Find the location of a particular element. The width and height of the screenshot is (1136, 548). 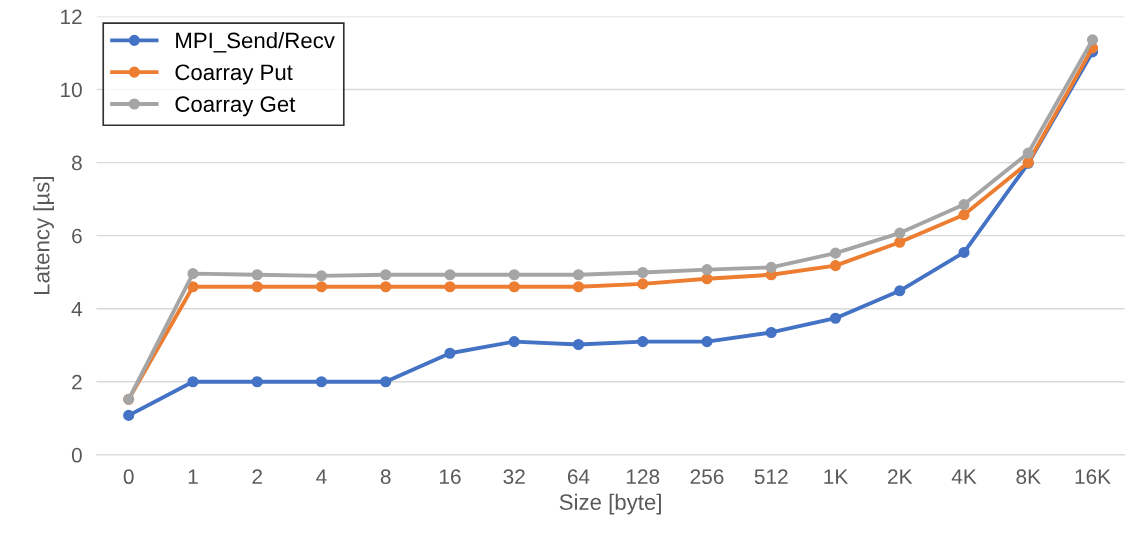

x-tick-label: 16 is located at coordinates (450, 477).